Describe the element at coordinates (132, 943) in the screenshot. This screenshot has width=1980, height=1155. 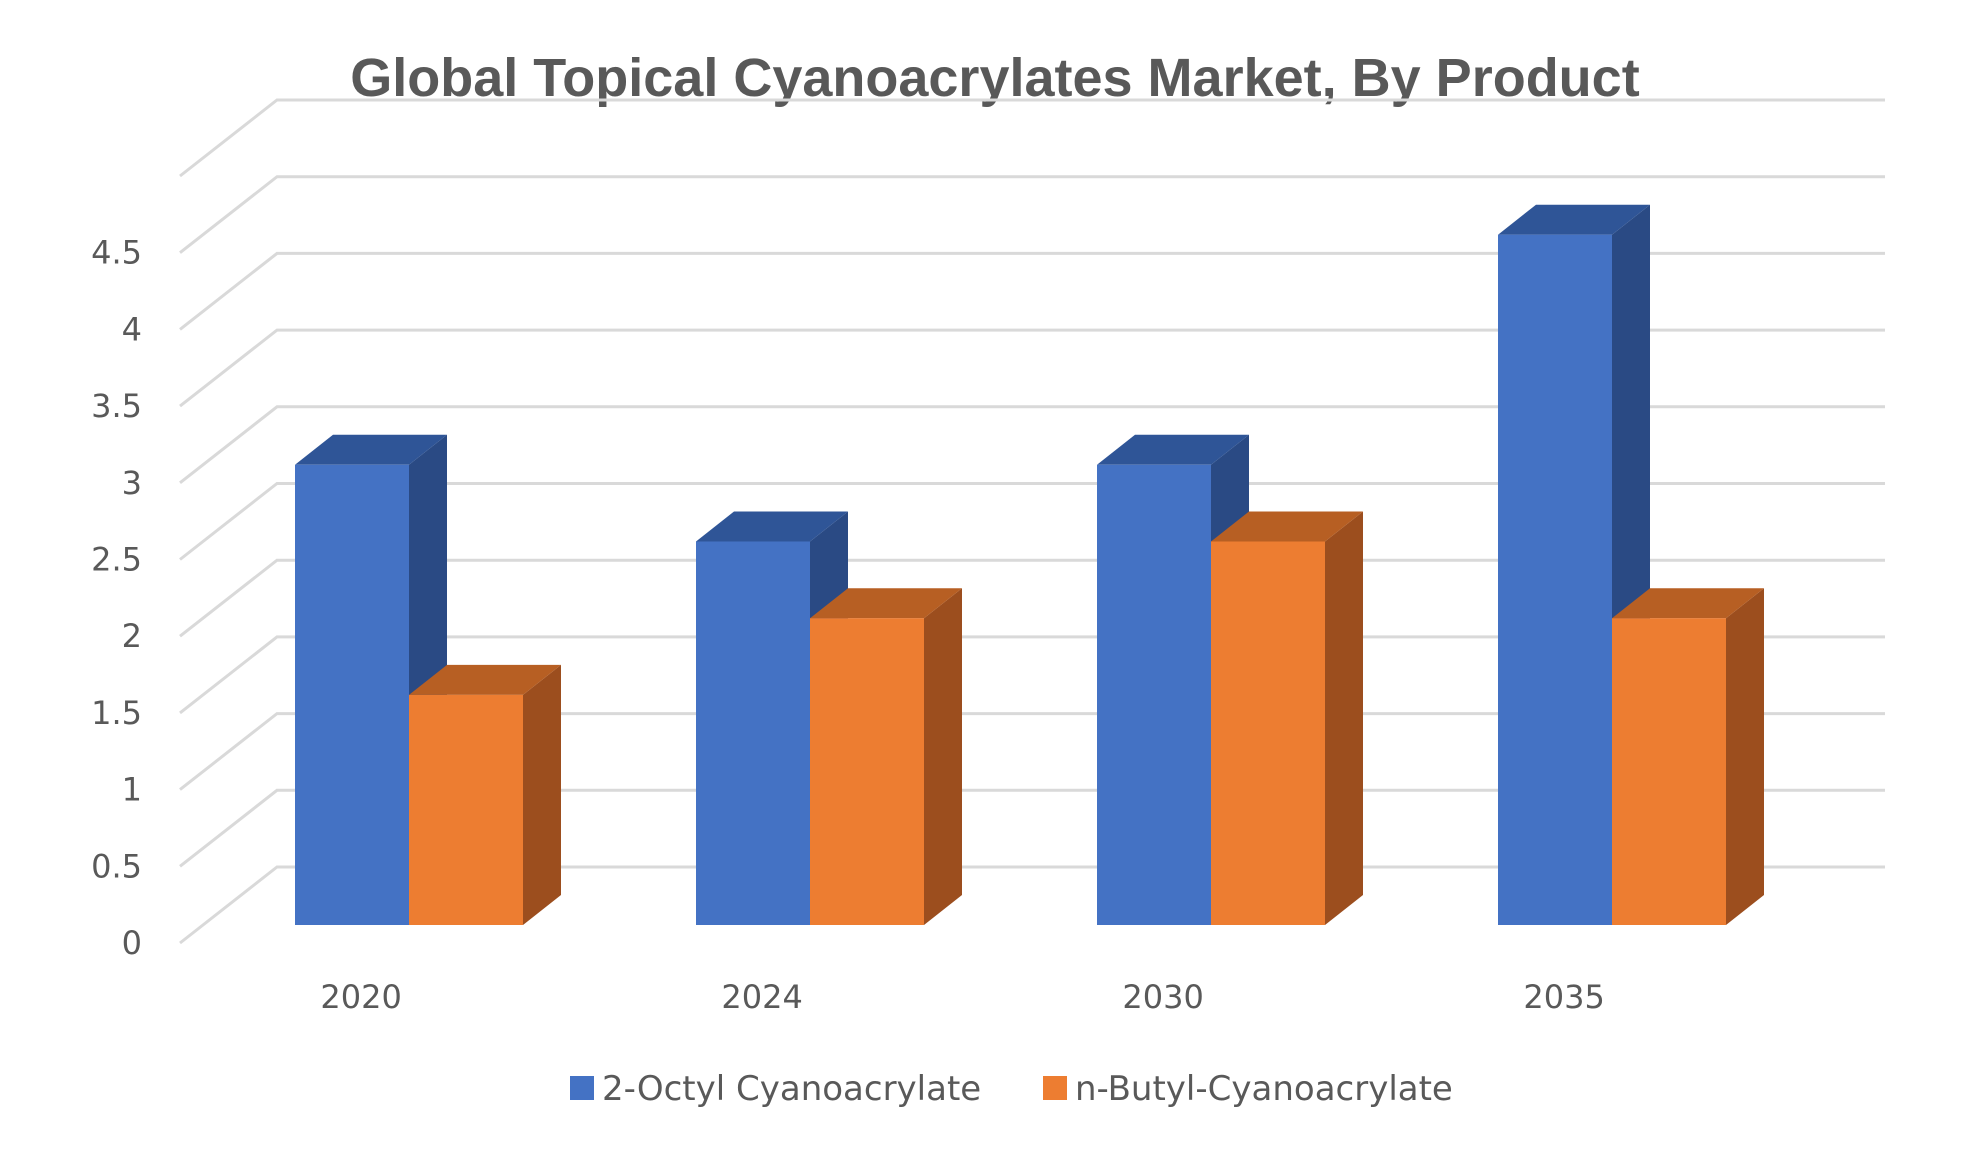
I see `y-tick-label: 0` at that location.